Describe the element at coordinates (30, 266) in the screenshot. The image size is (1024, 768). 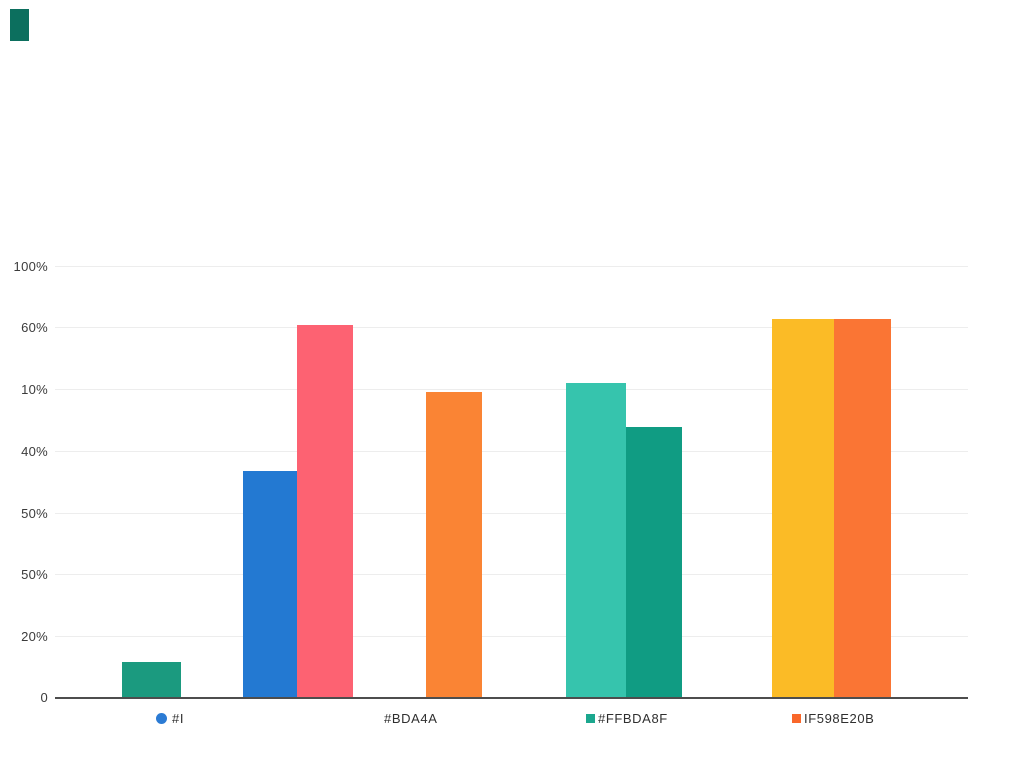
I see `y-axis-tick-label: 100%` at that location.